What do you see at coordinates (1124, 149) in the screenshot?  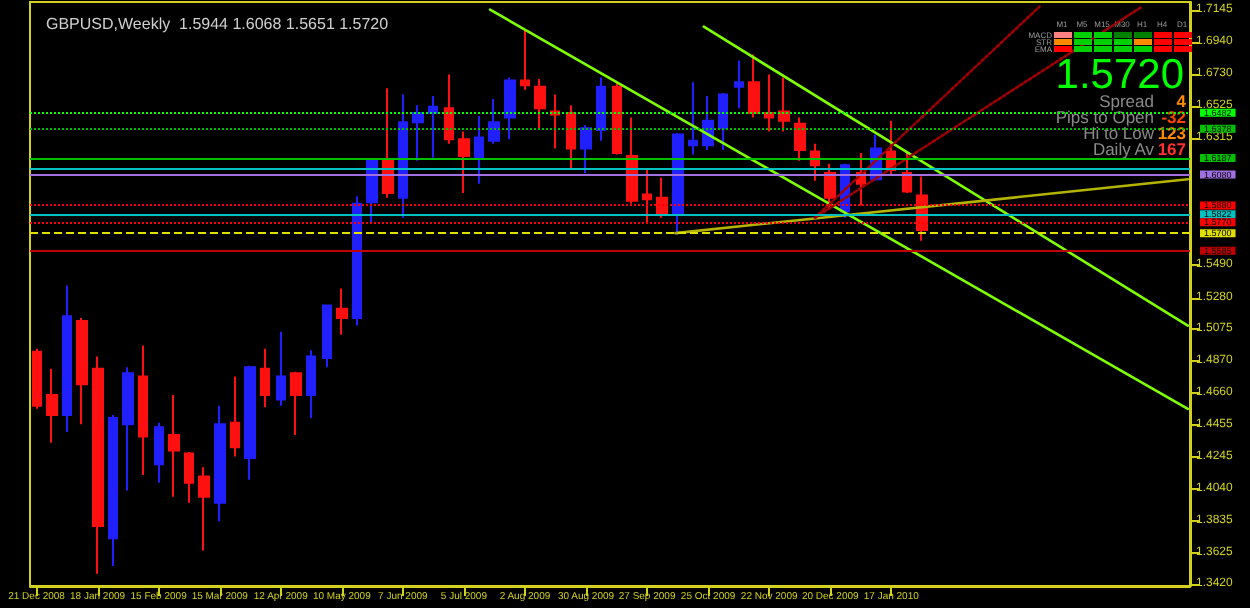 I see `annotation: Daily Av` at bounding box center [1124, 149].